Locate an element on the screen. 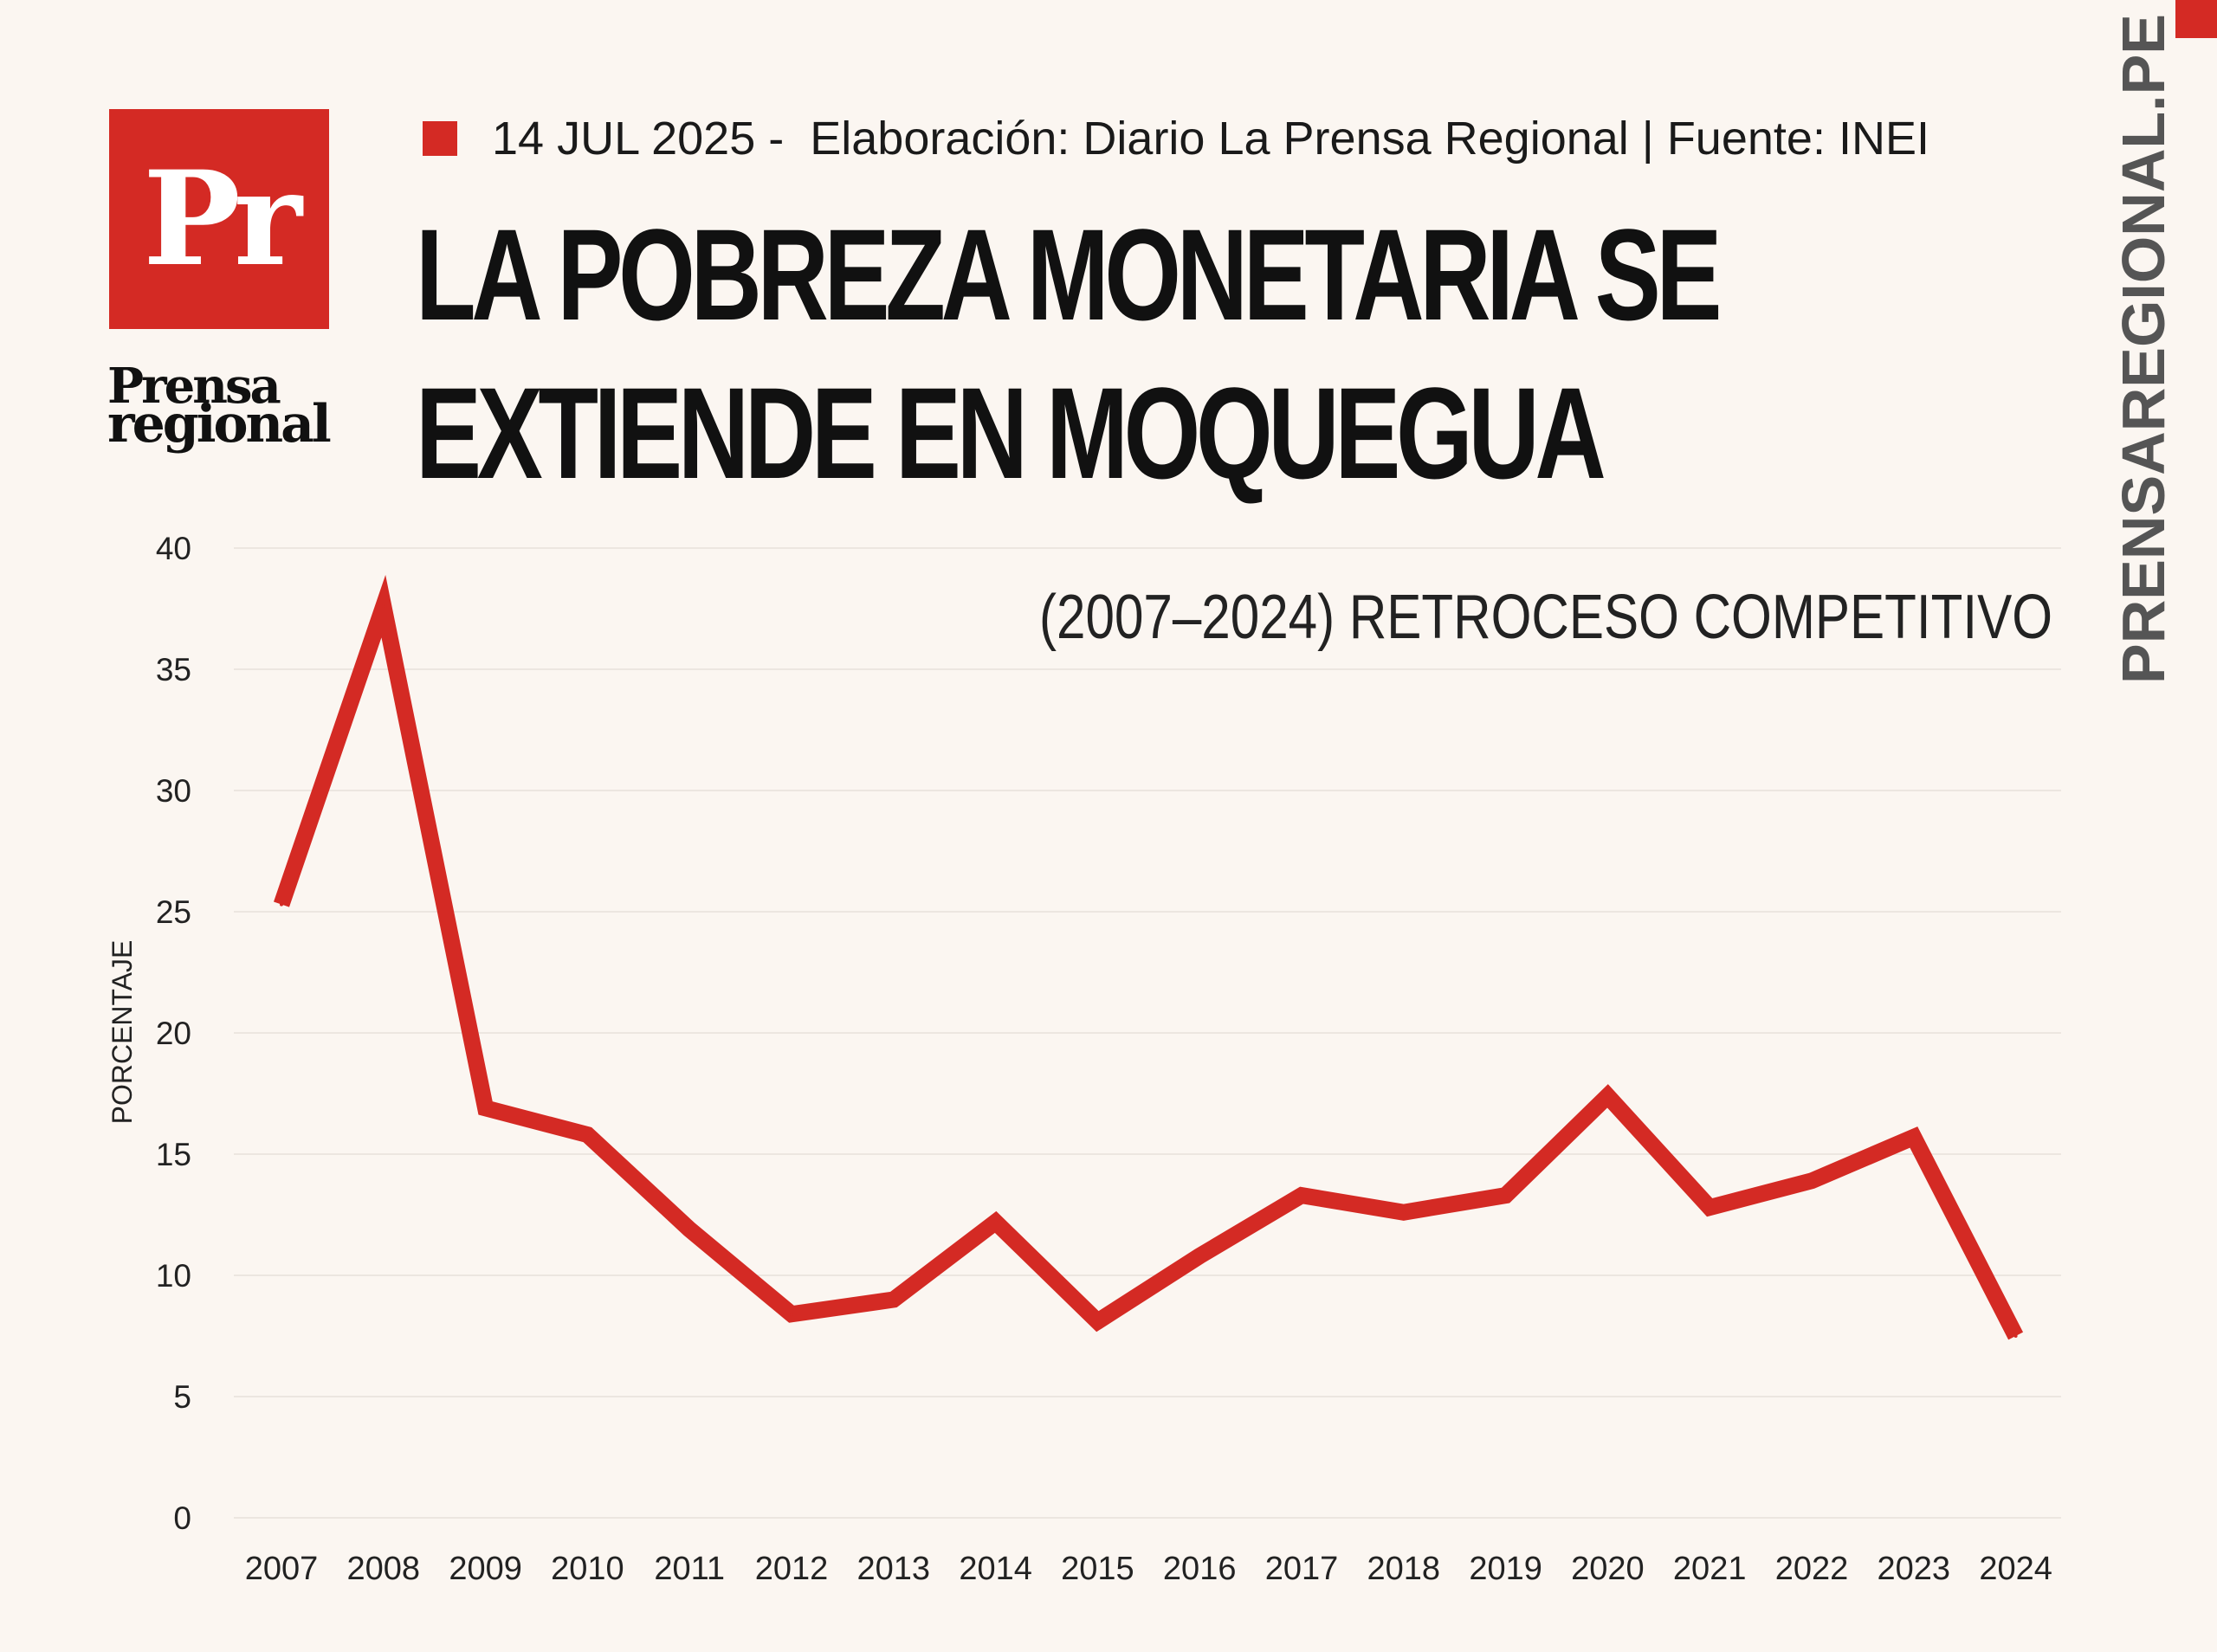 This screenshot has height=1652, width=2217. data-point-2023 is located at coordinates (1913, 1137).